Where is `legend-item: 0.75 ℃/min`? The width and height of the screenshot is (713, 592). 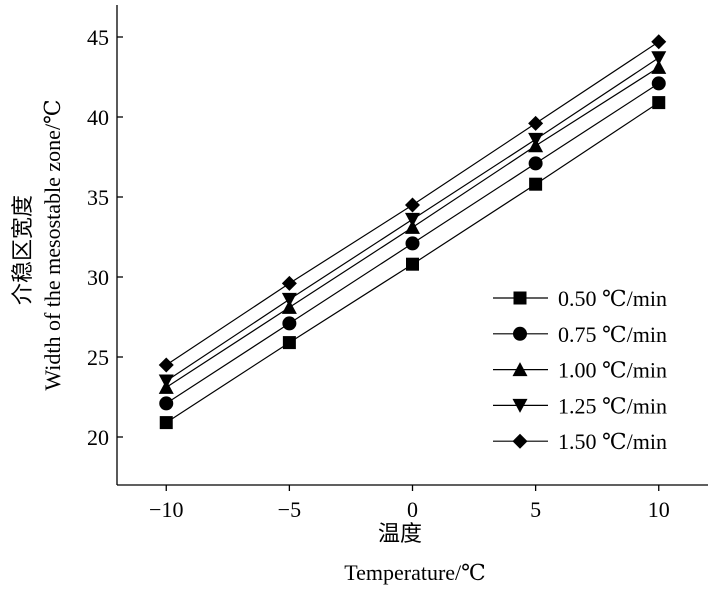 legend-item: 0.75 ℃/min is located at coordinates (580, 334).